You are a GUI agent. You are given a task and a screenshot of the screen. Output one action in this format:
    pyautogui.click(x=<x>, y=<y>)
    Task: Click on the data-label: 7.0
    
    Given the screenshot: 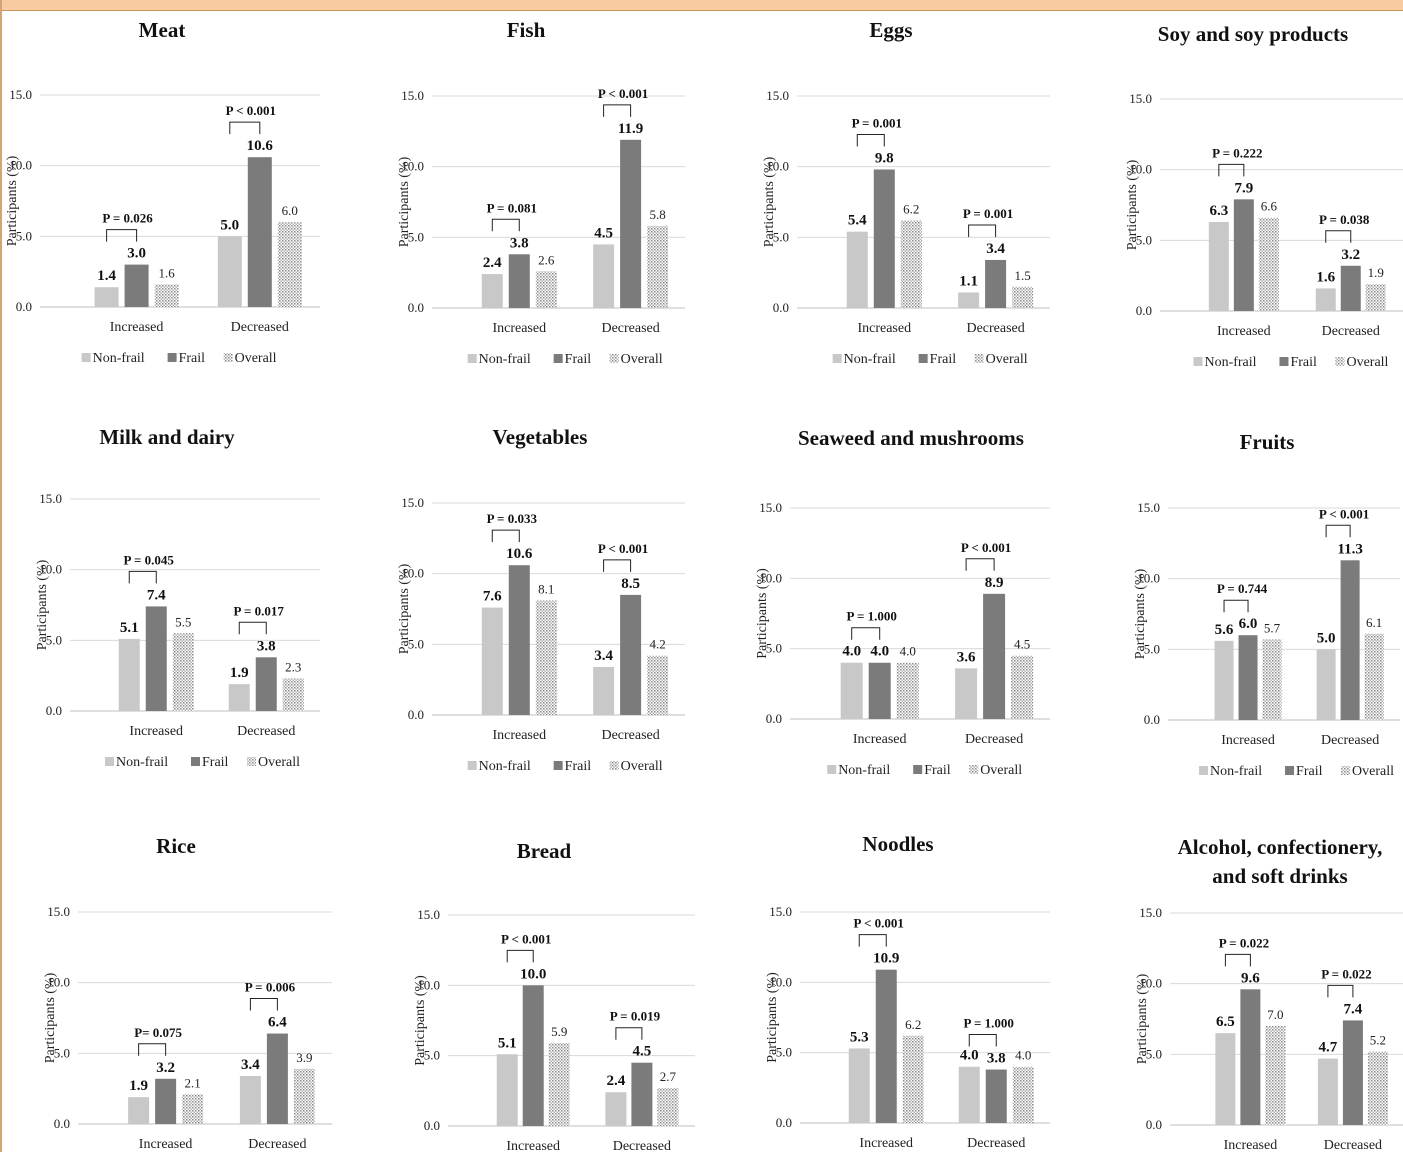 What is the action you would take?
    pyautogui.click(x=1275, y=1014)
    